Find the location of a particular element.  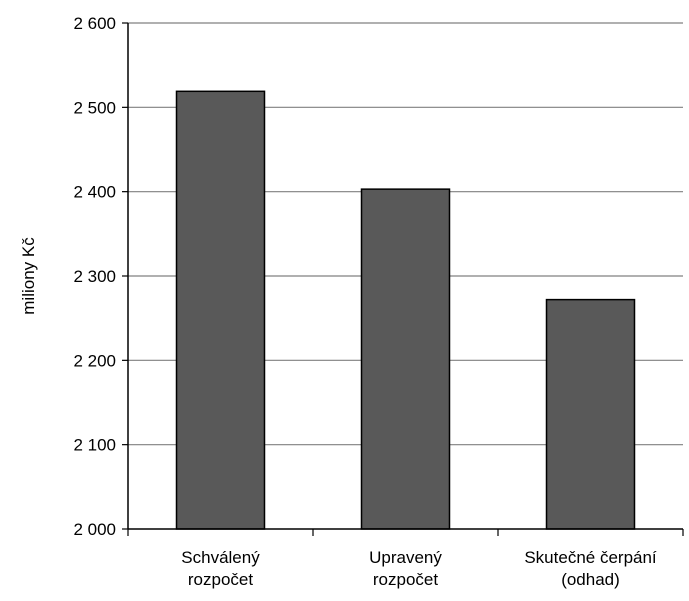

y-tick-label: 2 000 is located at coordinates (94, 529).